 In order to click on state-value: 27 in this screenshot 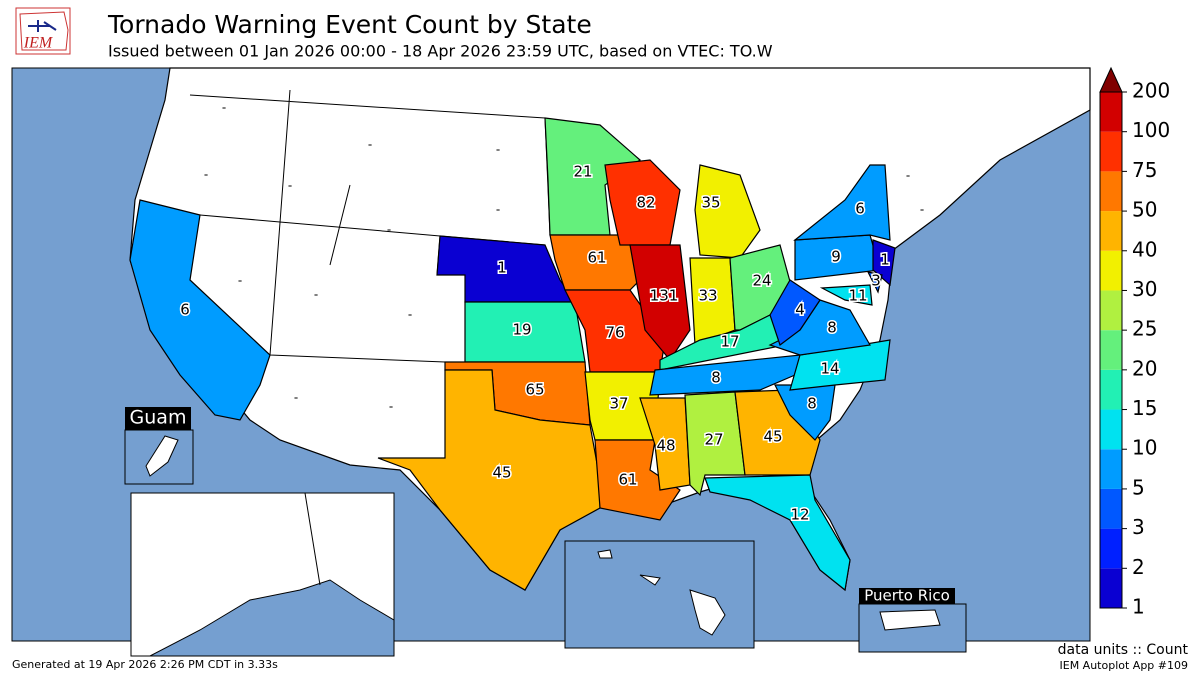, I will do `click(713, 440)`.